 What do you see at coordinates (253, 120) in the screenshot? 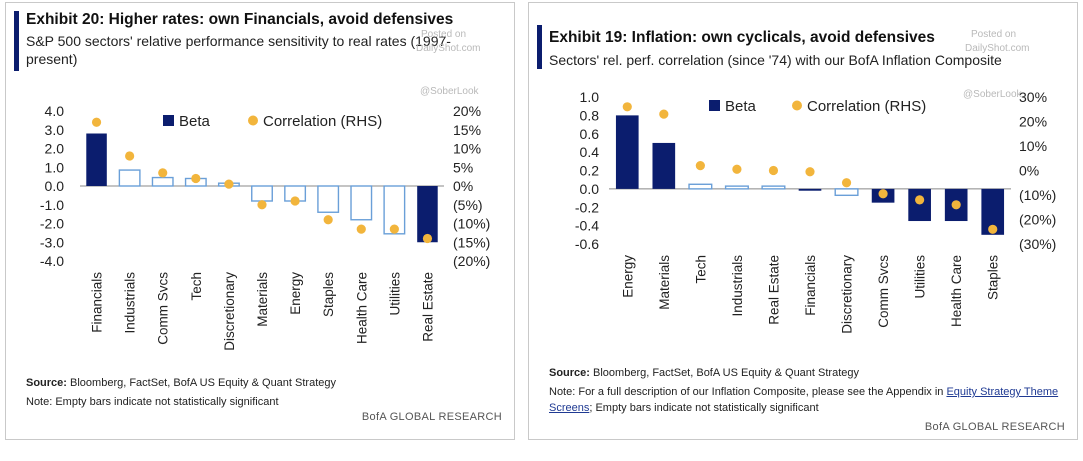
I see `legend-corr-swatch` at bounding box center [253, 120].